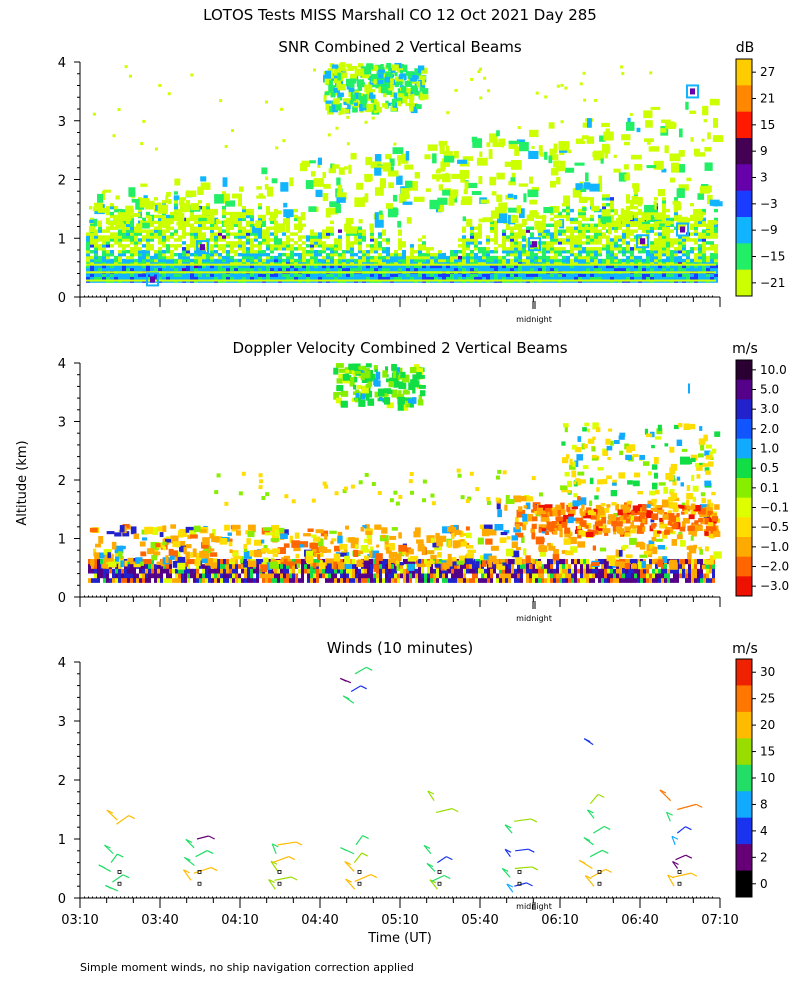 The height and width of the screenshot is (1000, 800). What do you see at coordinates (62, 122) in the screenshot?
I see `y-tick-label: 3` at bounding box center [62, 122].